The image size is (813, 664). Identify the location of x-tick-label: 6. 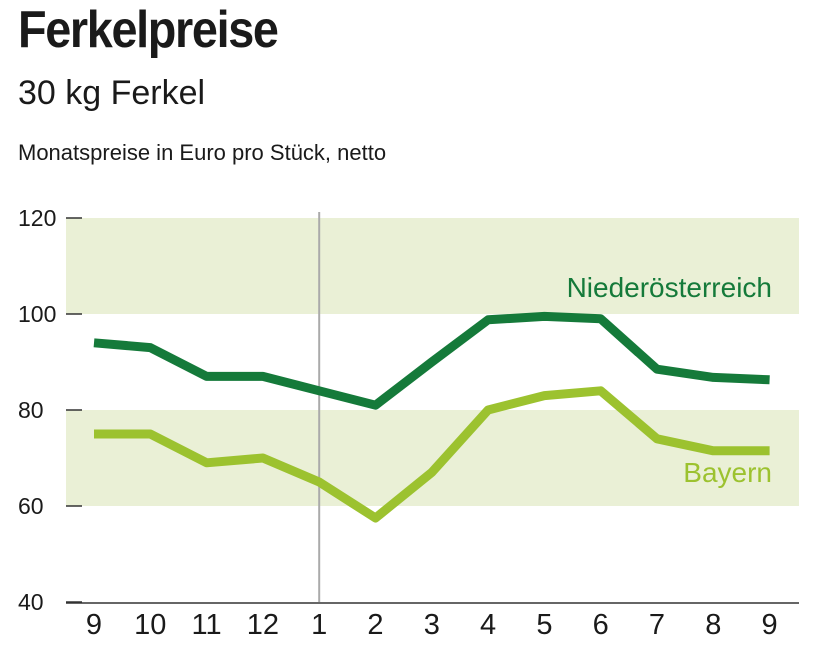
(601, 625).